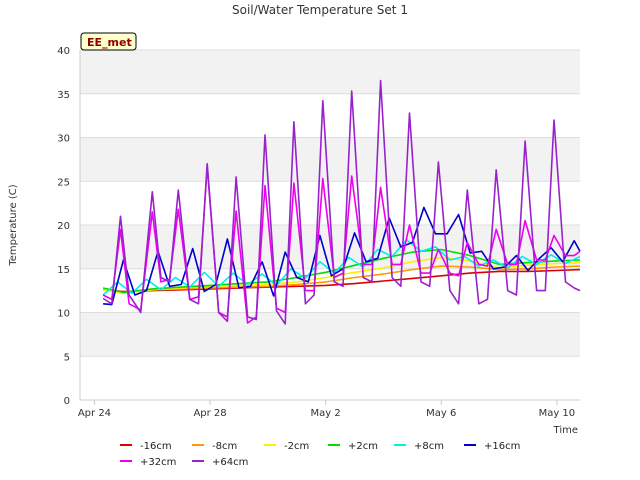 The image size is (640, 480). I want to click on legend-label: +32cm, so click(158, 462).